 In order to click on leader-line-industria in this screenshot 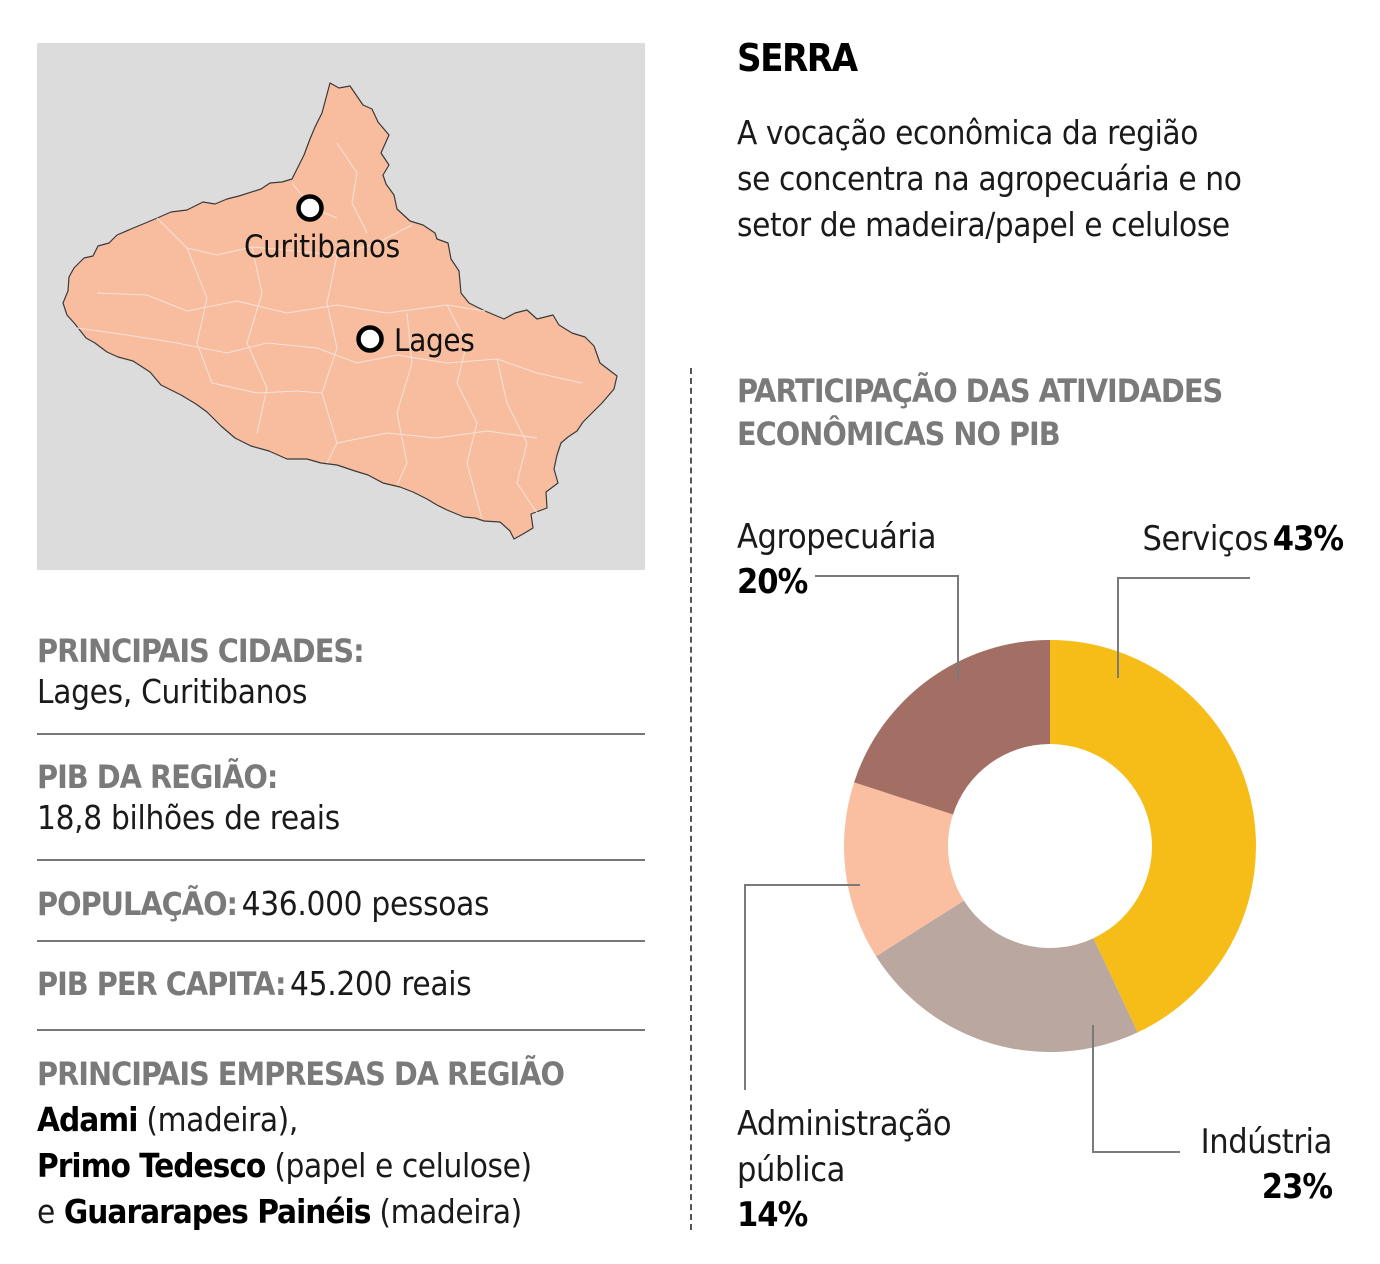, I will do `click(1136, 1089)`.